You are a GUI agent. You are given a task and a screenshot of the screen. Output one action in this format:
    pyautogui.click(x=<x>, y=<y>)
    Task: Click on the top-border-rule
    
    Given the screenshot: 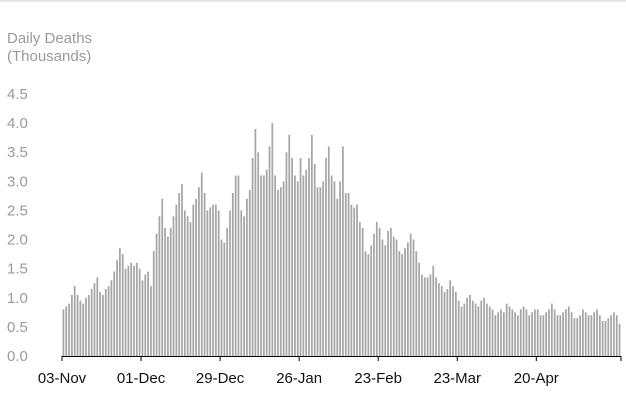 What is the action you would take?
    pyautogui.click(x=313, y=1)
    